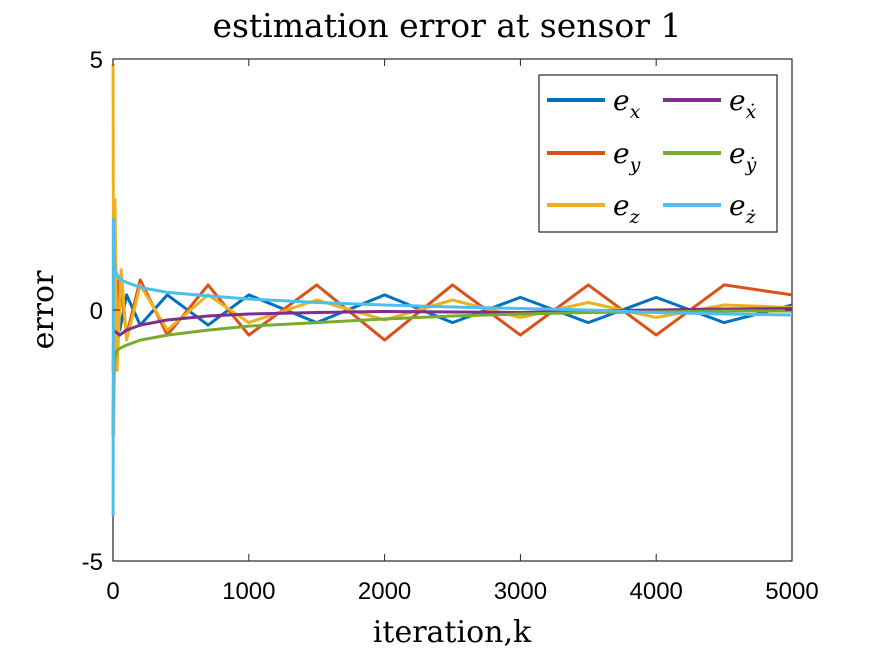 This screenshot has height=656, width=875. Describe the element at coordinates (96, 60) in the screenshot. I see `y-tick-label: 5` at that location.